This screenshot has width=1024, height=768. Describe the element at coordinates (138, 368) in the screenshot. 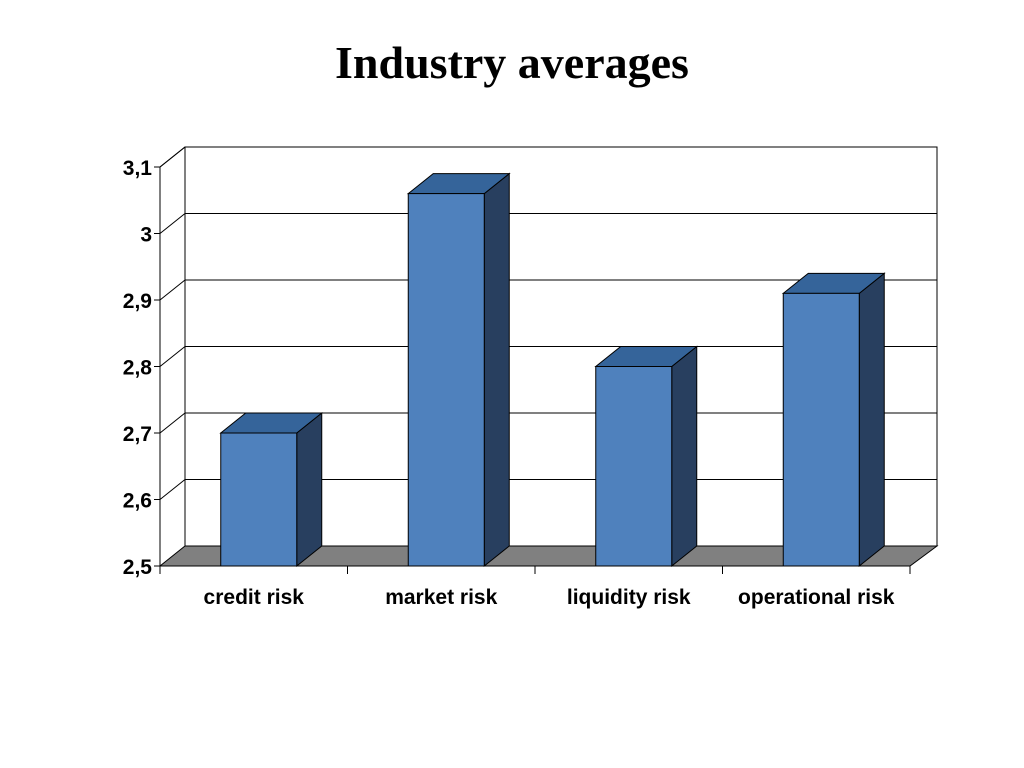

I see `y-tick-label: 2,8` at that location.